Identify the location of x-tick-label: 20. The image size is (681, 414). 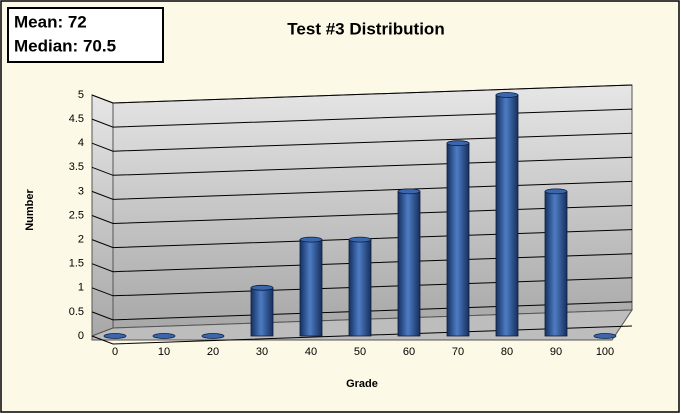
(213, 352).